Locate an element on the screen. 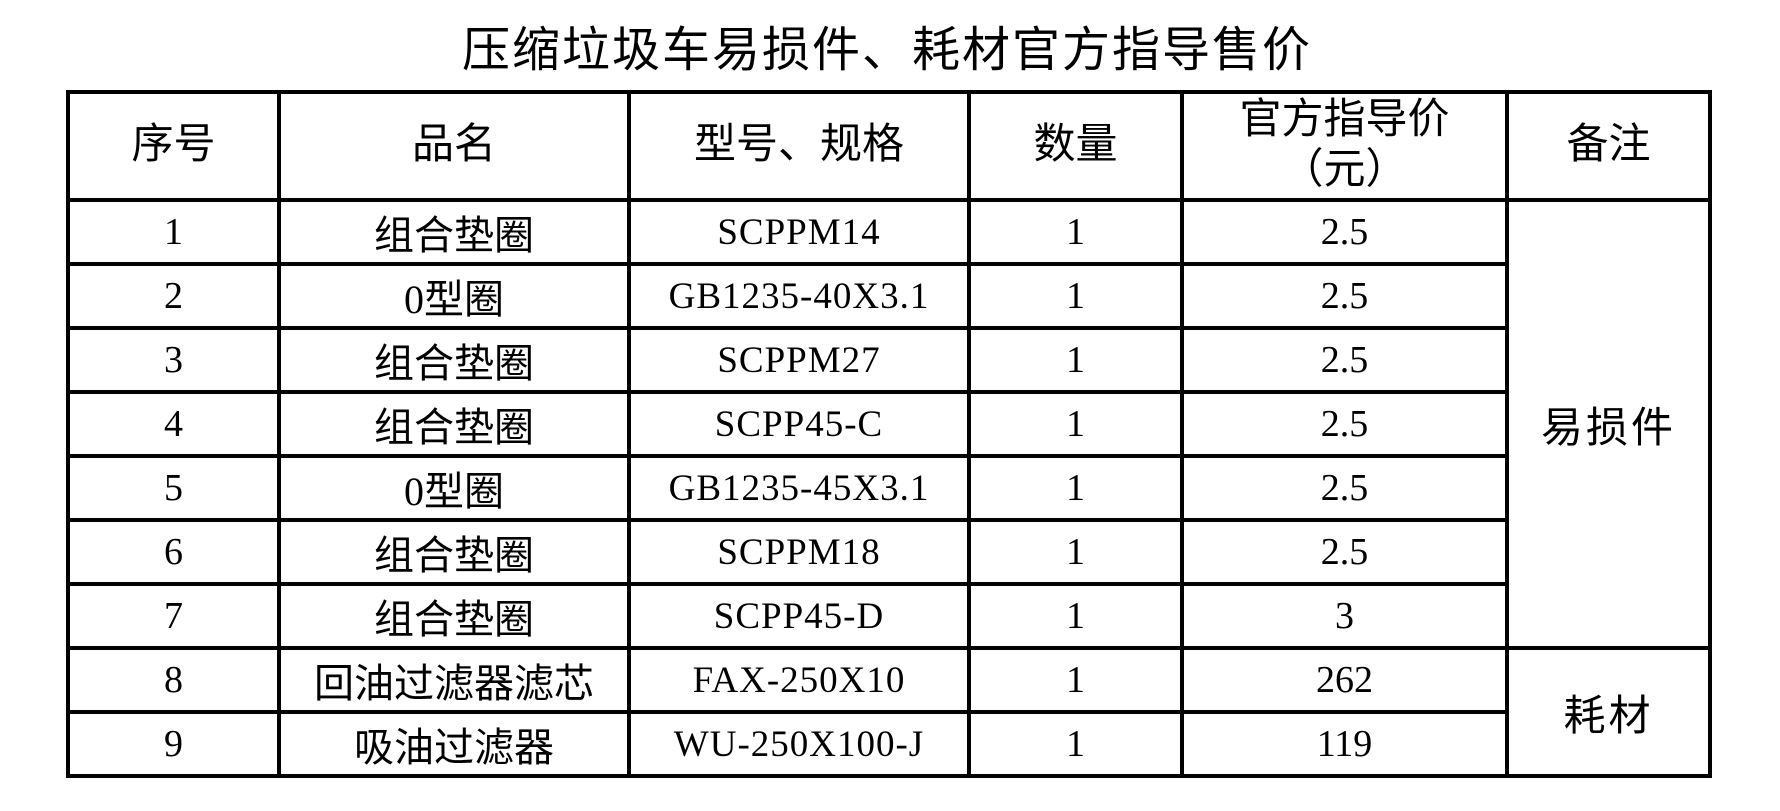  remark-cell-wear-parts: 易损件 is located at coordinates (1608, 424).